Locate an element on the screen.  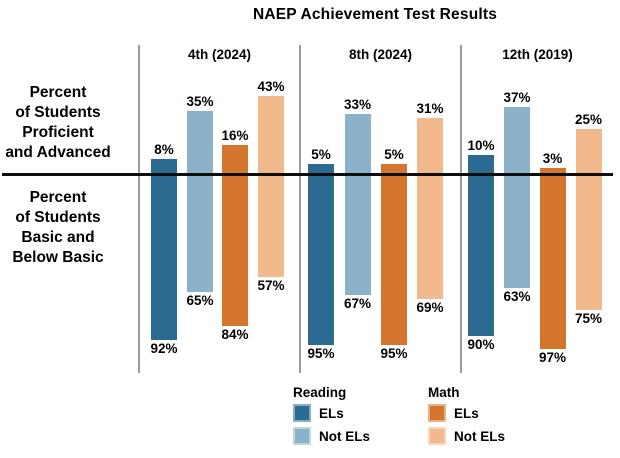
bar-value-label: 84% is located at coordinates (235, 334).